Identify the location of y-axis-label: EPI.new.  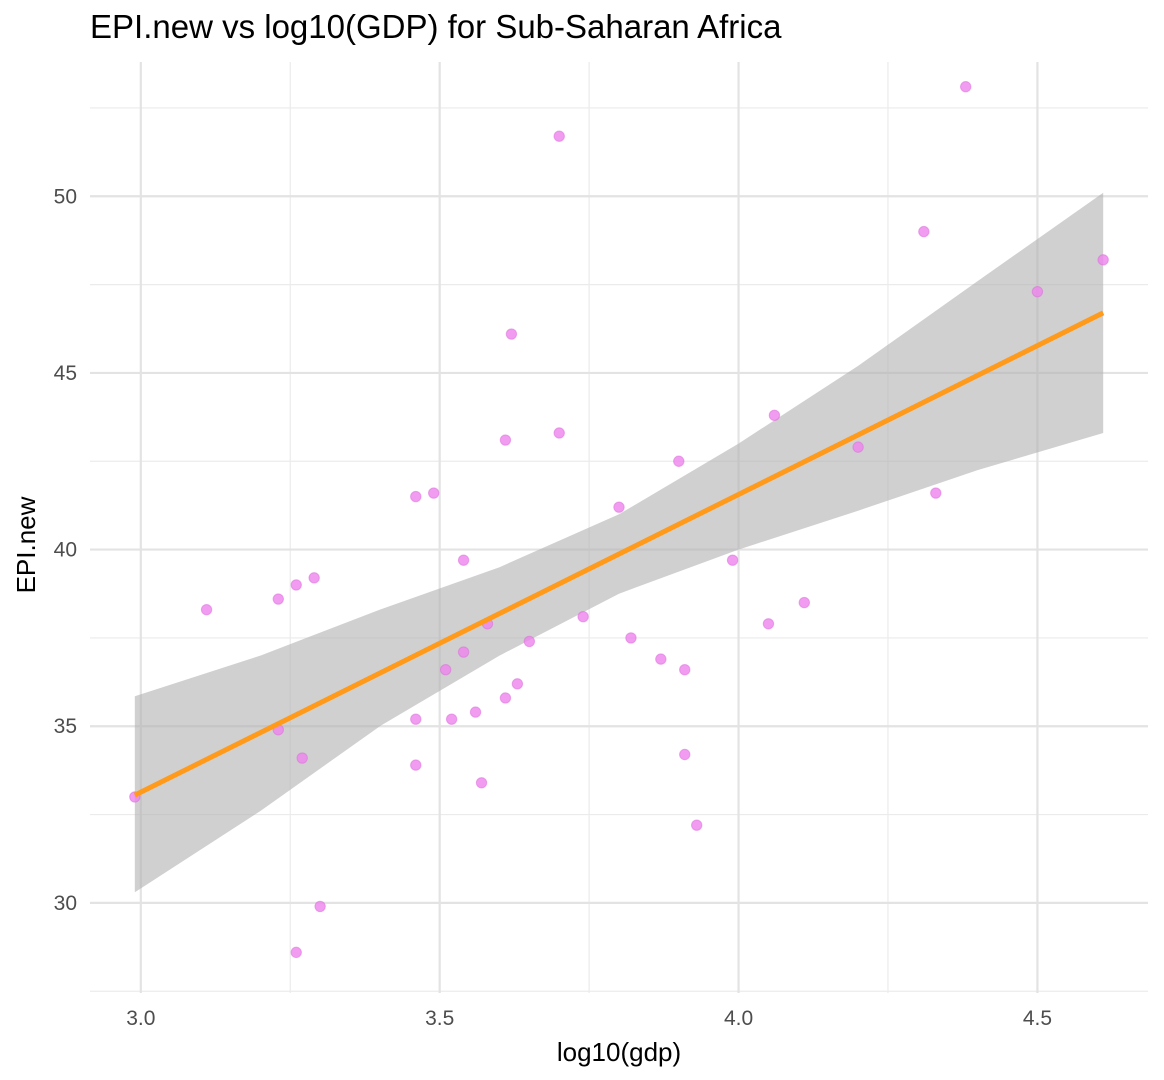
(26, 544).